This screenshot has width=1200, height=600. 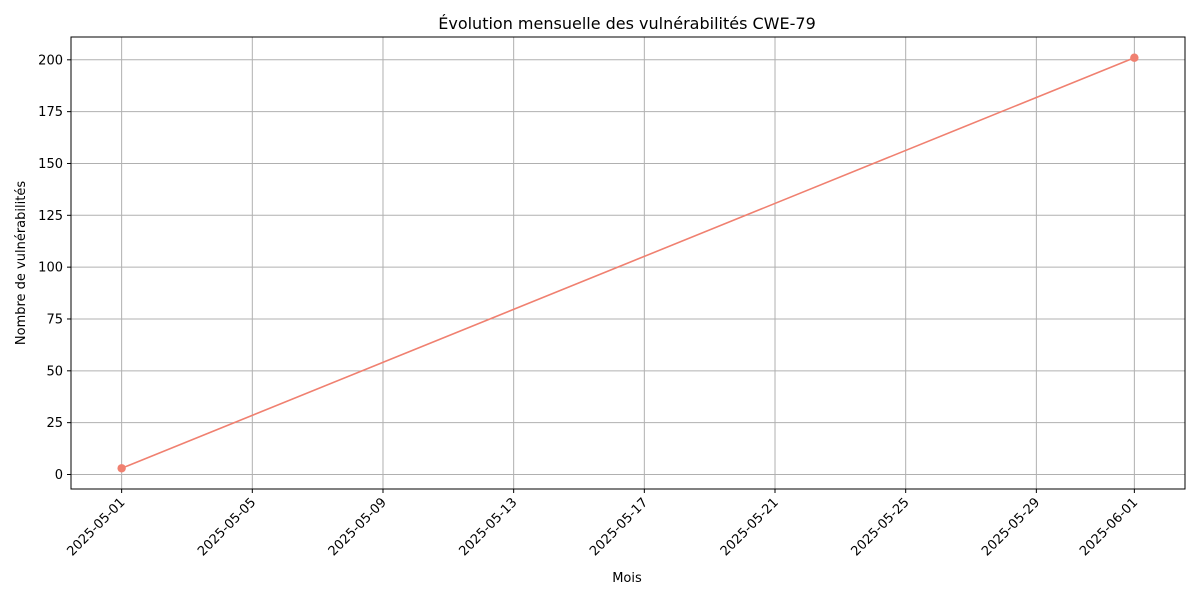 I want to click on x-axis-label: Mois, so click(x=627, y=578).